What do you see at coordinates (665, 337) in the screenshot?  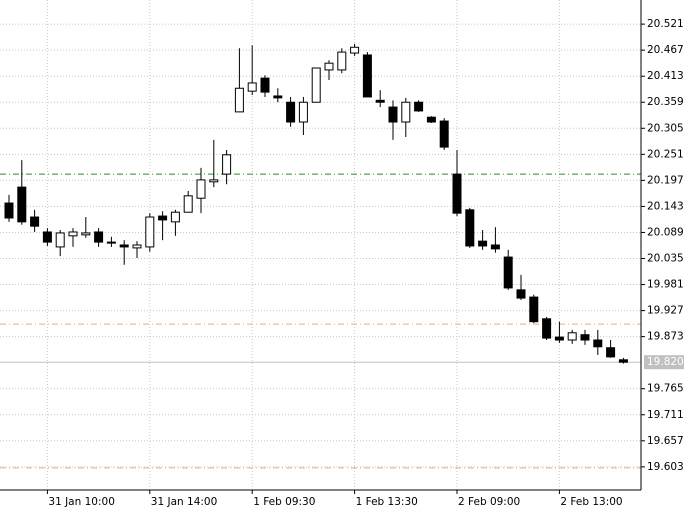 I see `y-tick-label: 19.873` at bounding box center [665, 337].